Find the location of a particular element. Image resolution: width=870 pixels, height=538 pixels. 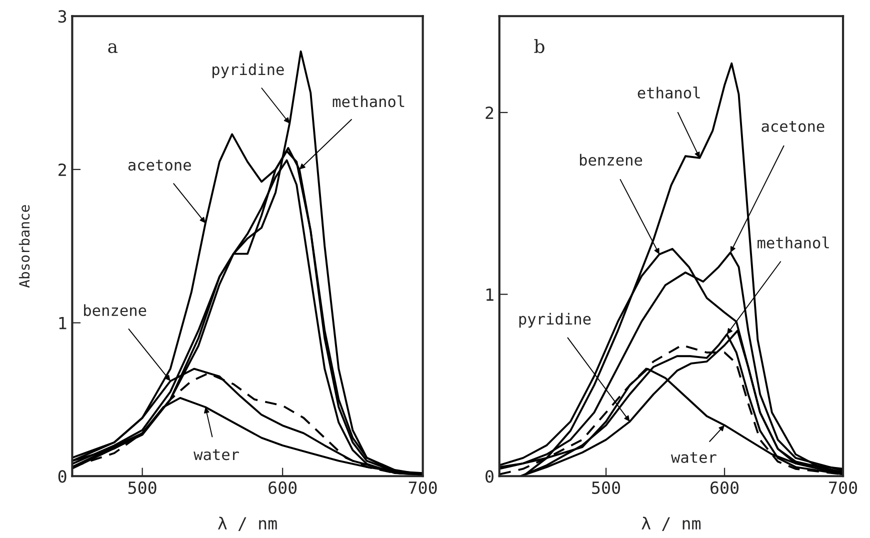

annotation: ethanol is located at coordinates (669, 92).